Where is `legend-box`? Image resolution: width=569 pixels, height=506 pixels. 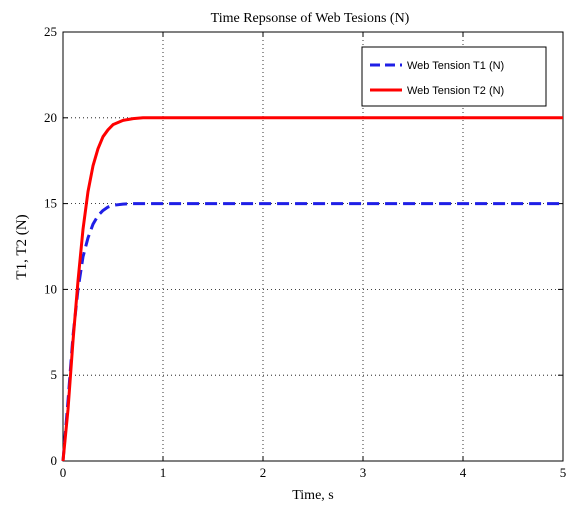
legend-box is located at coordinates (454, 76).